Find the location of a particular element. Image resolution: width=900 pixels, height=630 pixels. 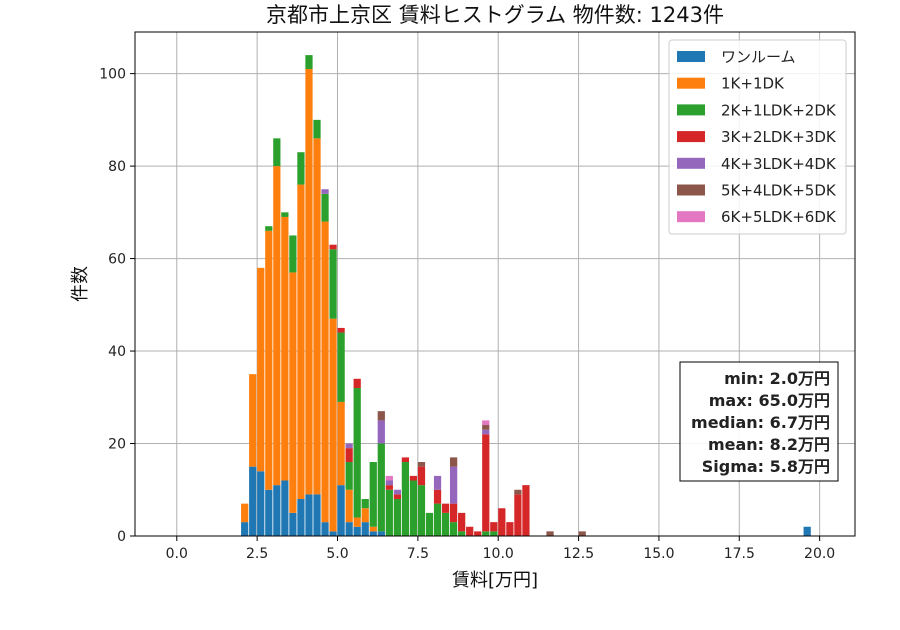

y-tick-label: 80 is located at coordinates (117, 167).